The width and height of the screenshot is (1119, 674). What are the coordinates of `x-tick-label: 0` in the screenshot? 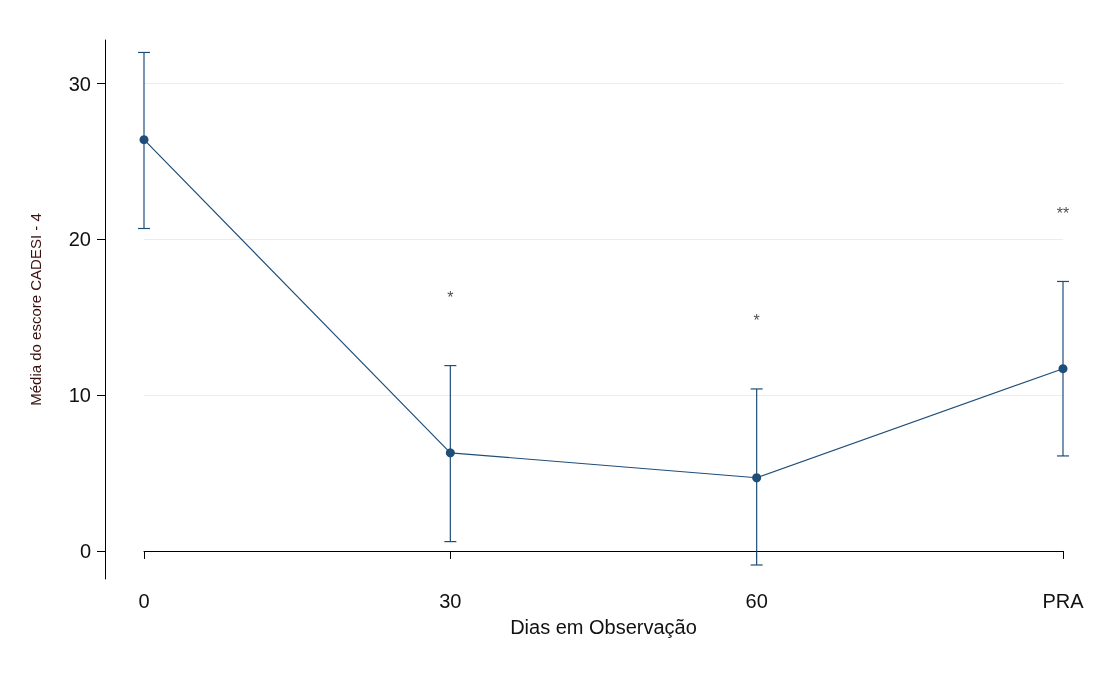 It's located at (144, 601).